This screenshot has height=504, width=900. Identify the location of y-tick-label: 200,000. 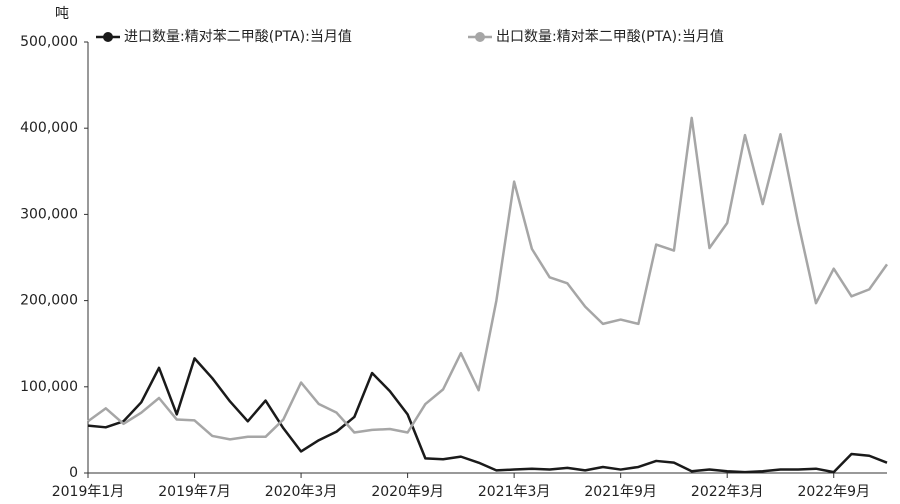
(49, 301).